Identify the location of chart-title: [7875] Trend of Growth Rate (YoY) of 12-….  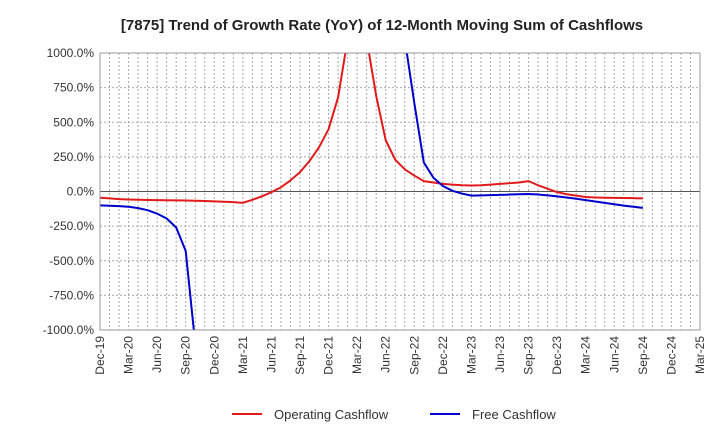
(382, 25).